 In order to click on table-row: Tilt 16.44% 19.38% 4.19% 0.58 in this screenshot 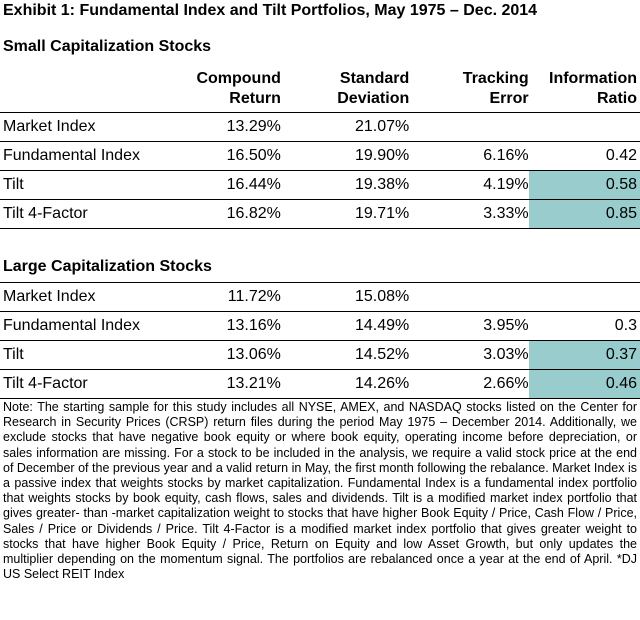, I will do `click(320, 184)`.